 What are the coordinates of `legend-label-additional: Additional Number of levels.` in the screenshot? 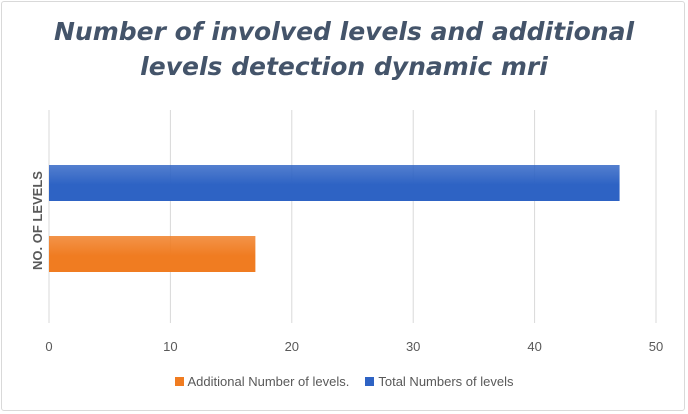 It's located at (268, 381).